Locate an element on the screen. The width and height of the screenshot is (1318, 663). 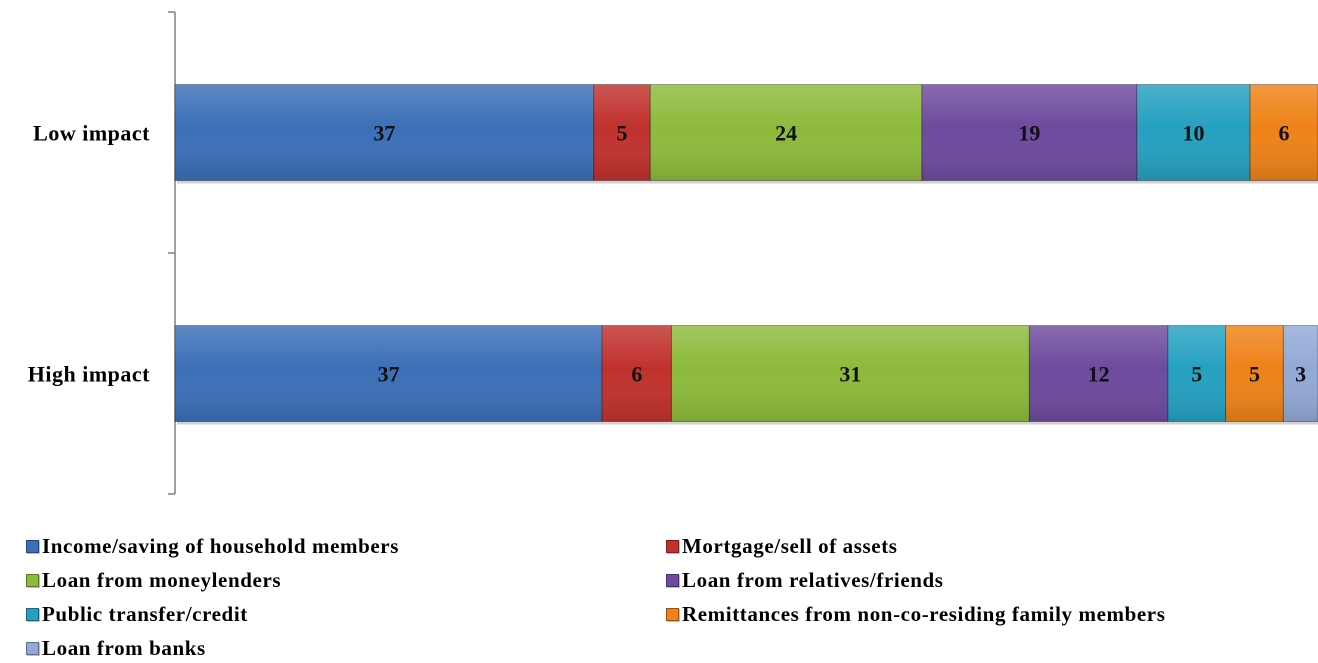
y-axis is located at coordinates (172, 253).